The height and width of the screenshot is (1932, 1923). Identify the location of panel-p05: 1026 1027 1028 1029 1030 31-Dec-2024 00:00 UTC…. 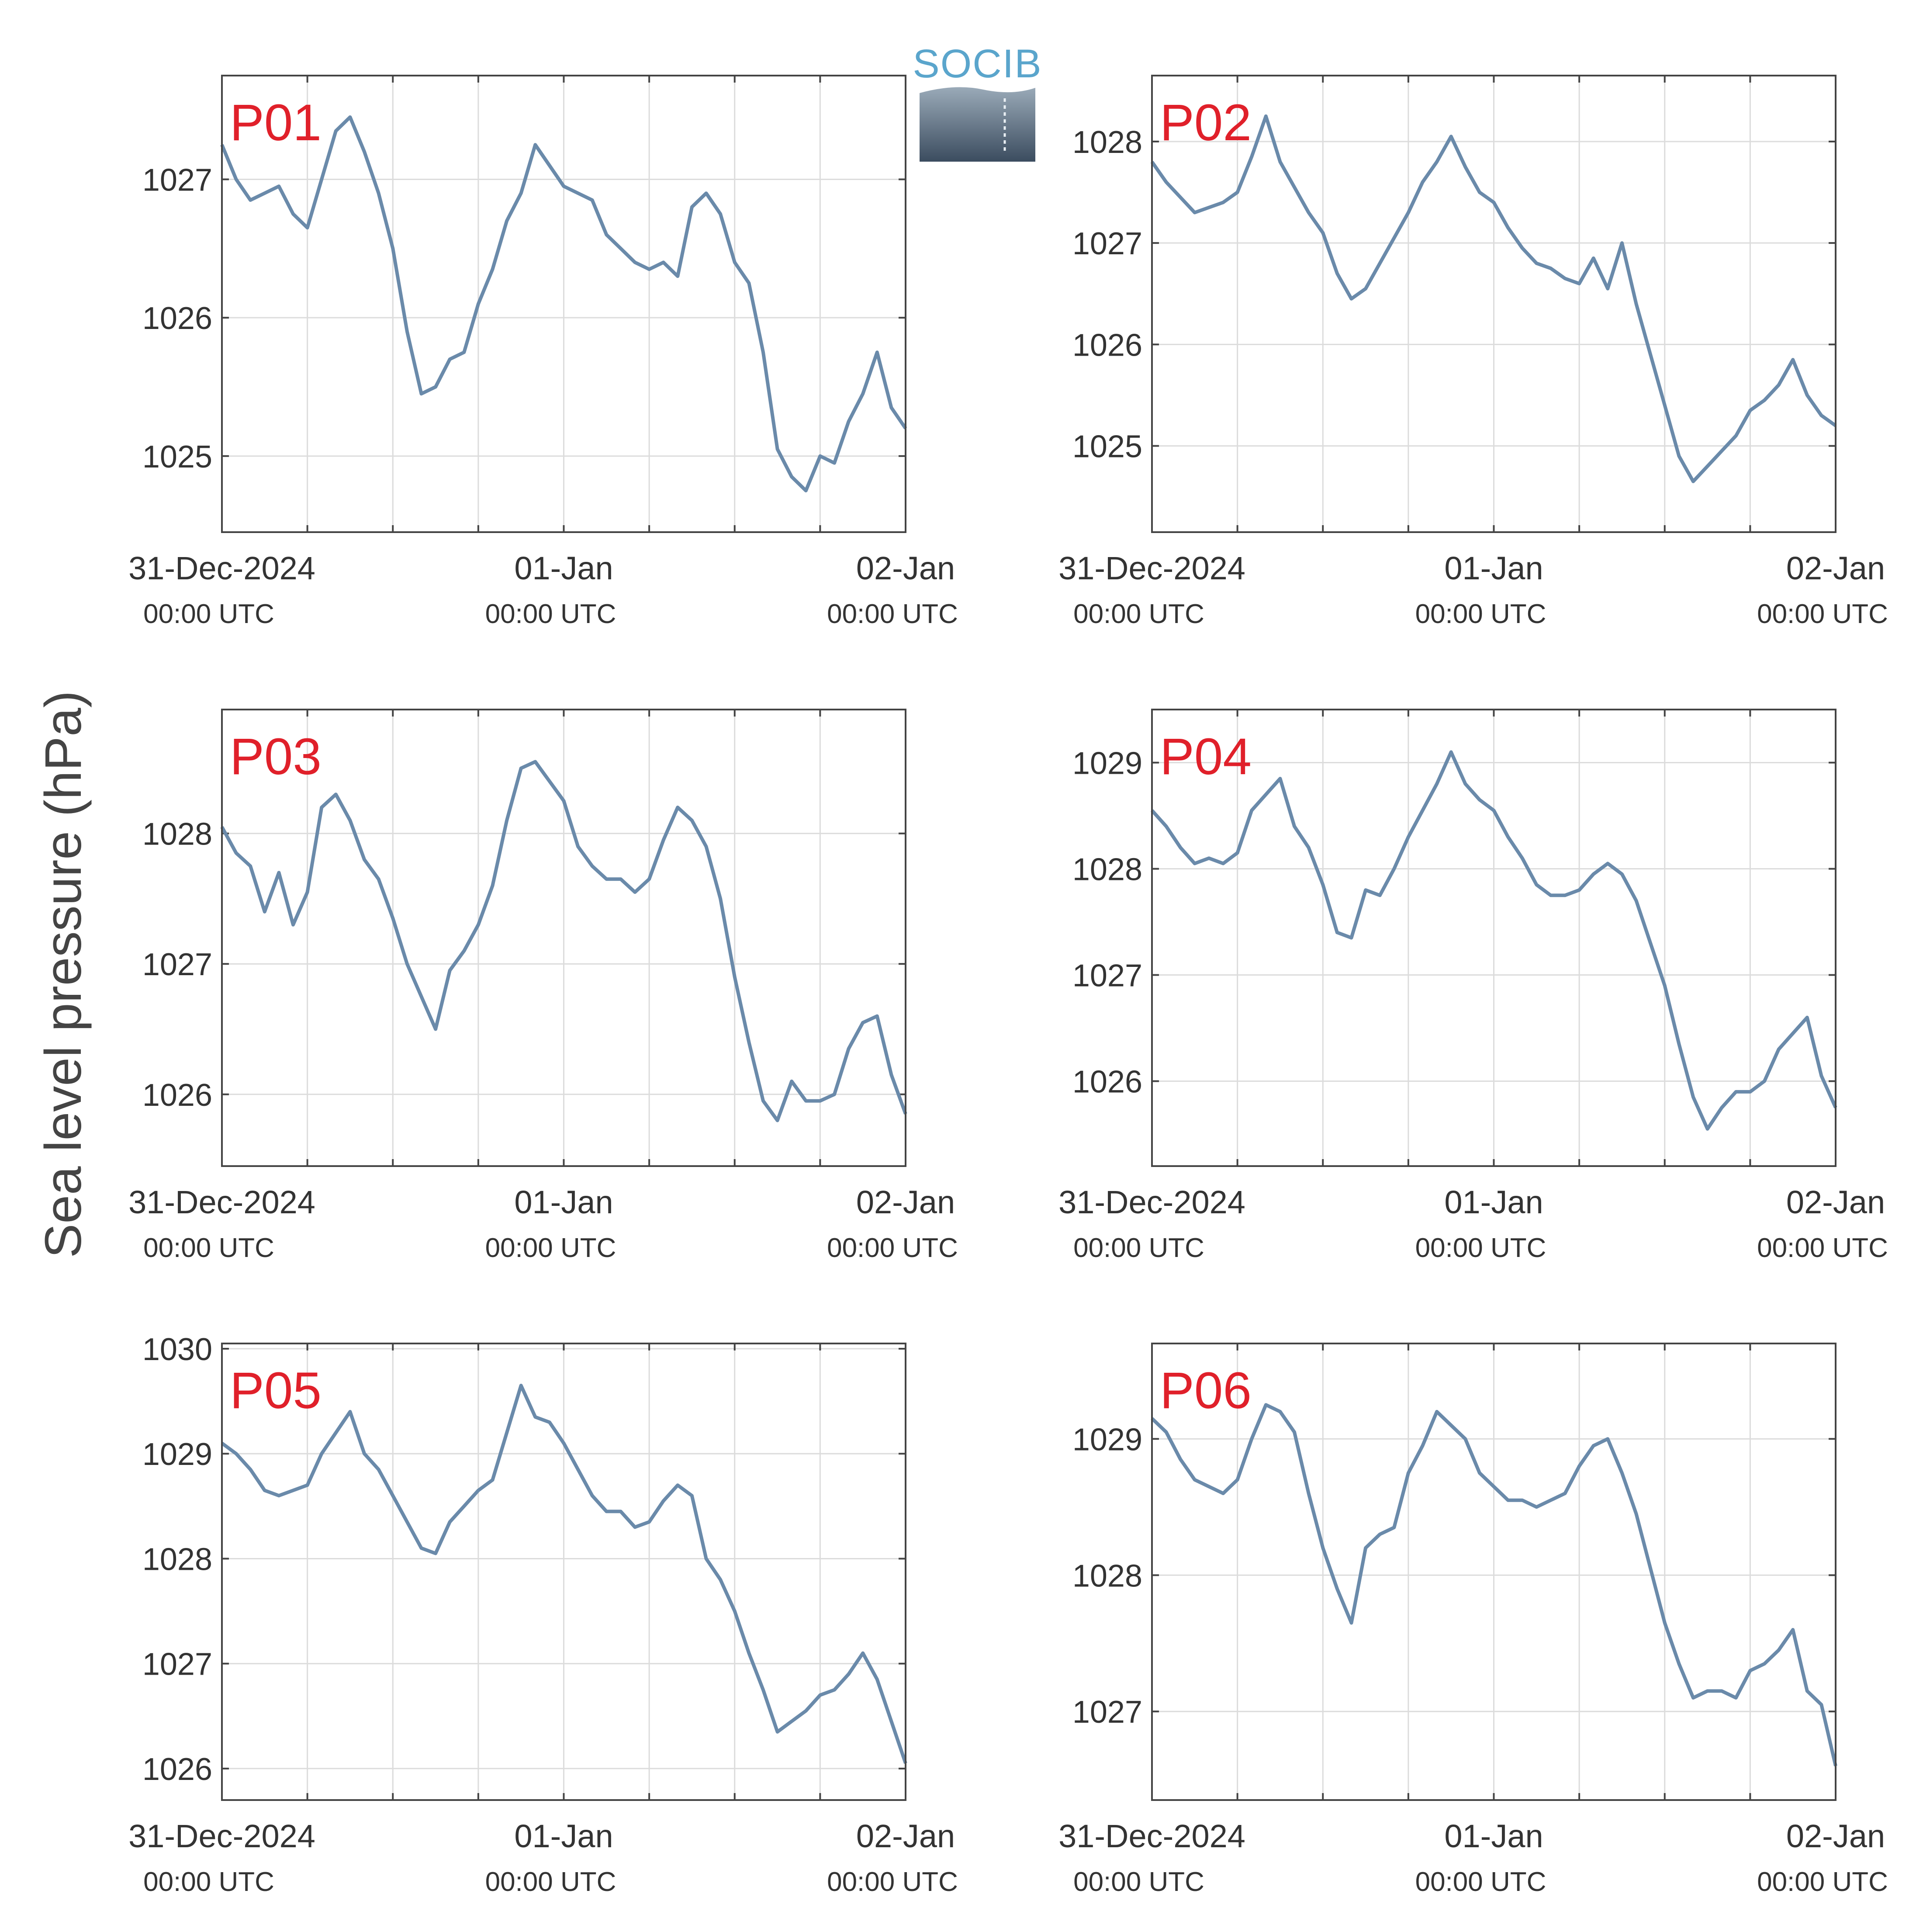
(543, 1614).